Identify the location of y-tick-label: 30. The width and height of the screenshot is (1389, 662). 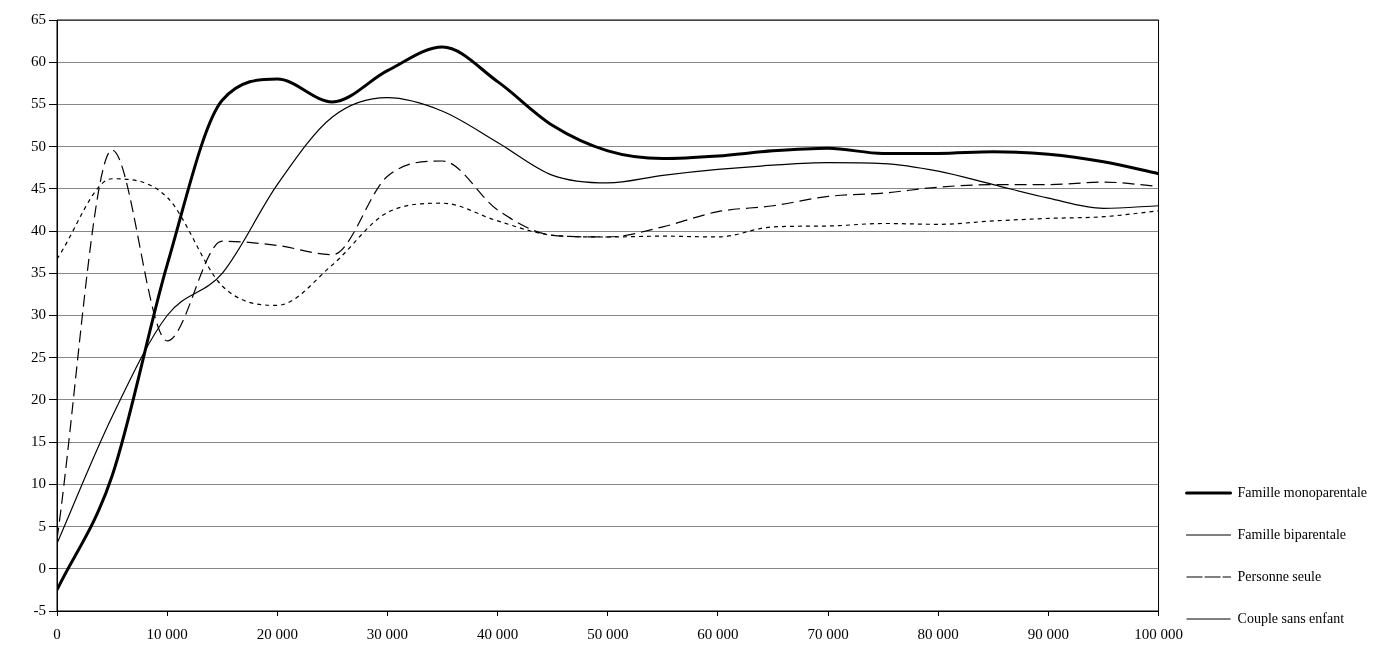
(38, 314).